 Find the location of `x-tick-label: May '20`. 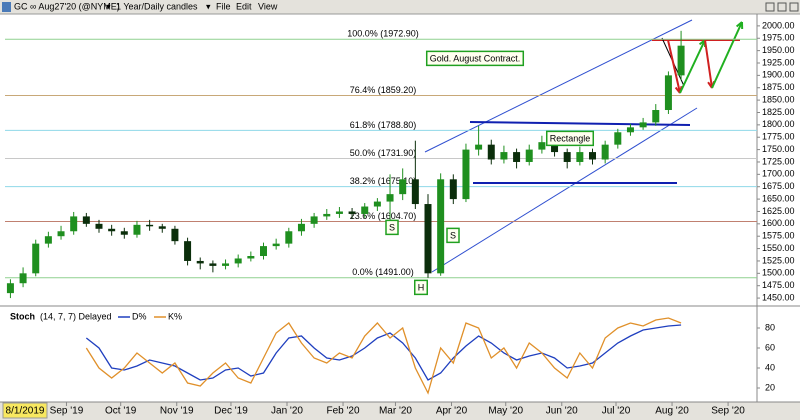

x-tick-label: May '20 is located at coordinates (505, 411).